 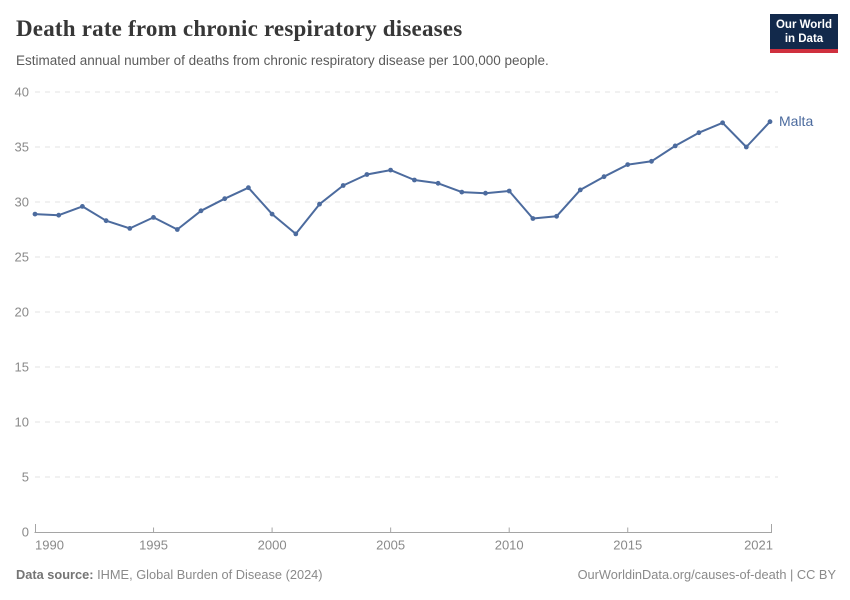 I want to click on data-point-malta-1992, so click(x=82, y=206).